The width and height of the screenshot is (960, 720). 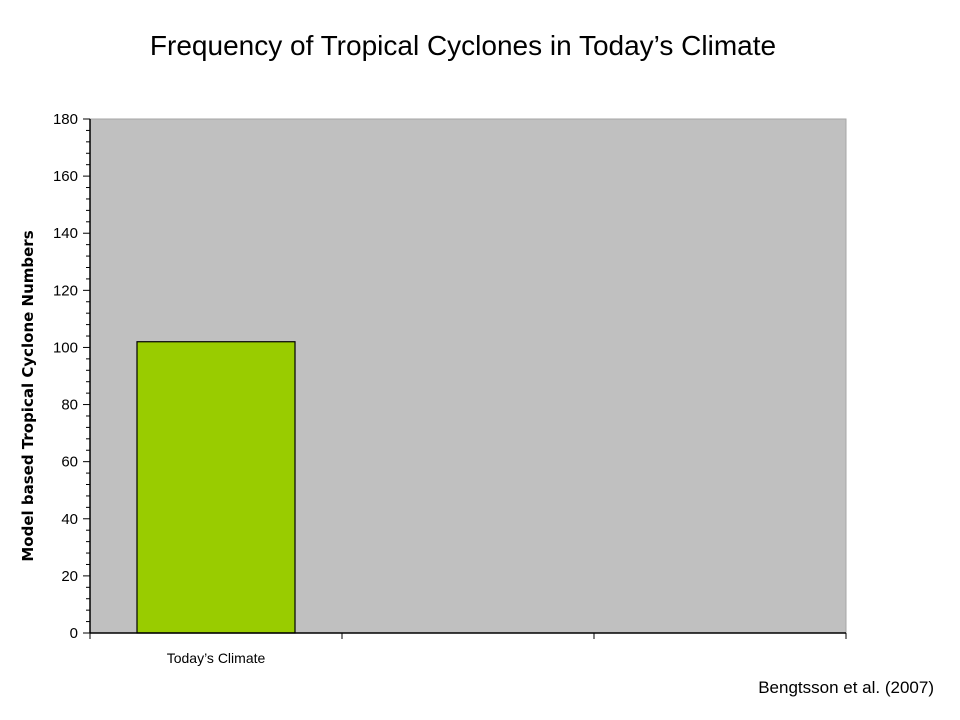 I want to click on y-tick-label: 120, so click(x=65, y=290).